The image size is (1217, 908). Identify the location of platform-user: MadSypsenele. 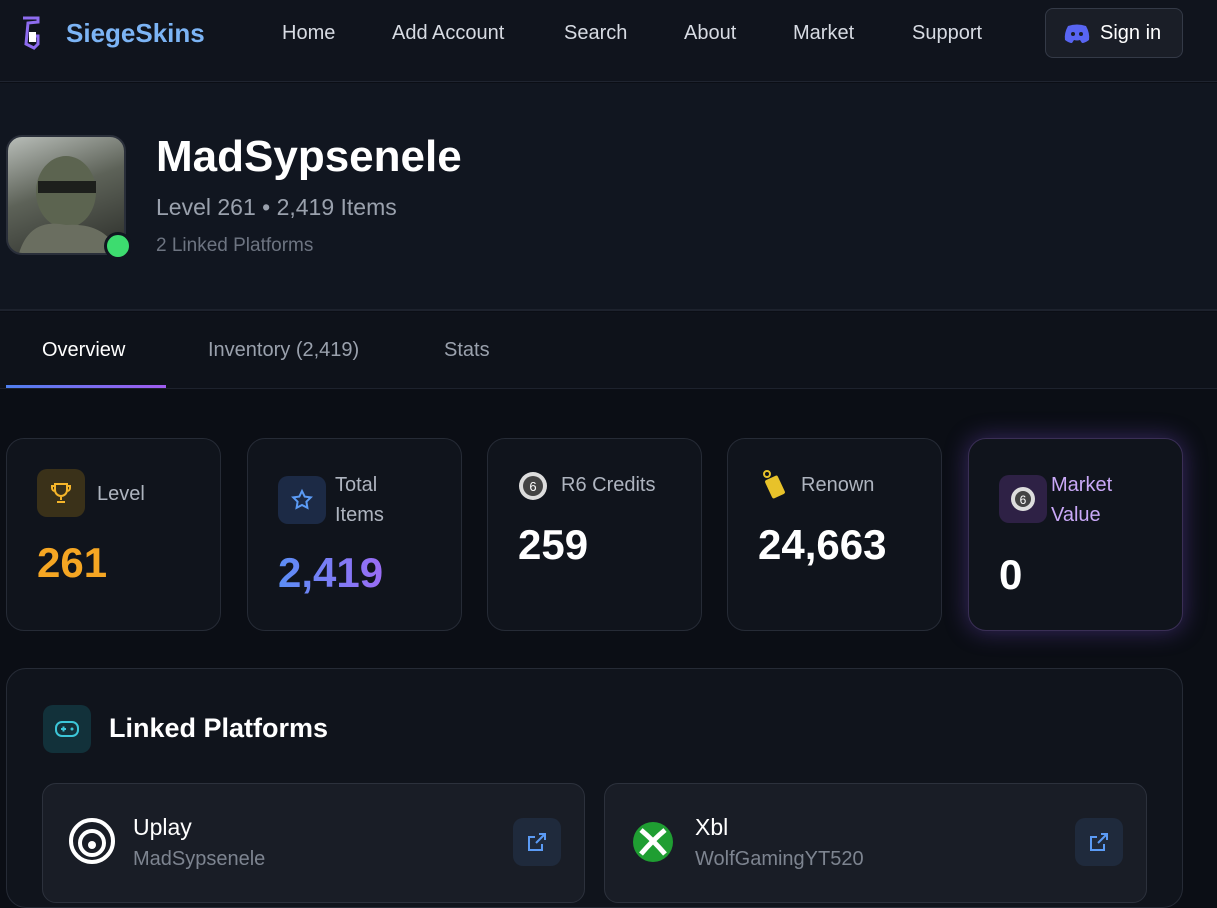
(199, 859).